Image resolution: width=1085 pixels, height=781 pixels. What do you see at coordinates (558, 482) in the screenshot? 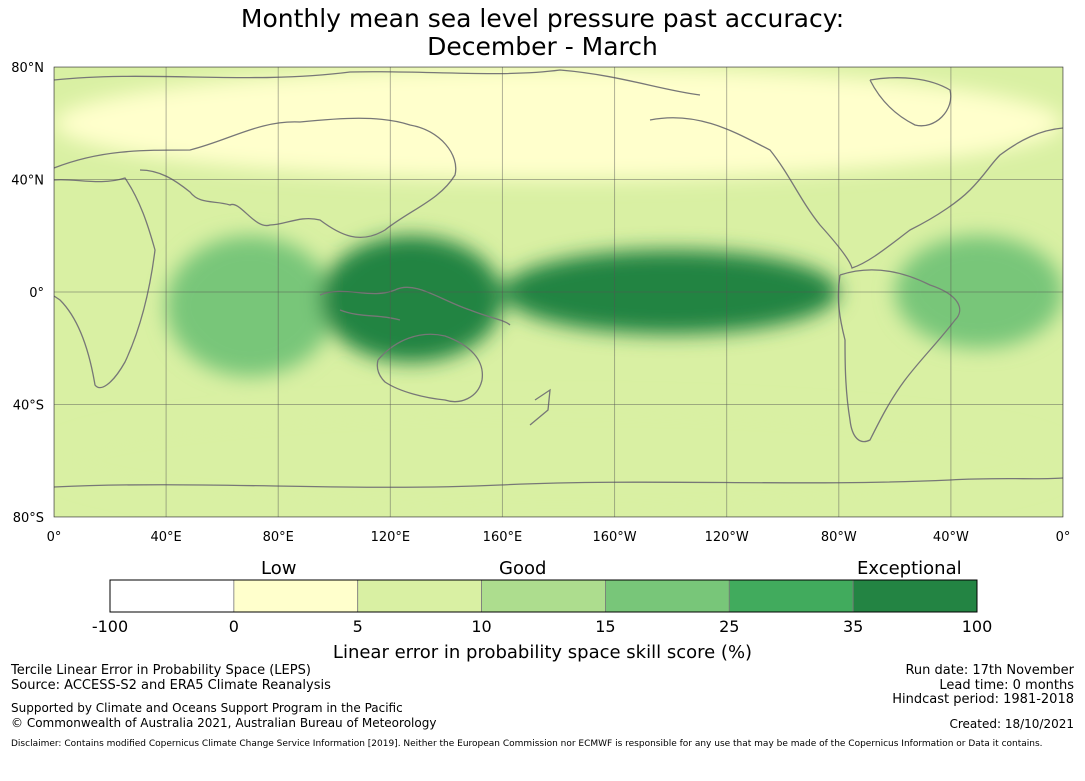
I see `coastline-antarctica` at bounding box center [558, 482].